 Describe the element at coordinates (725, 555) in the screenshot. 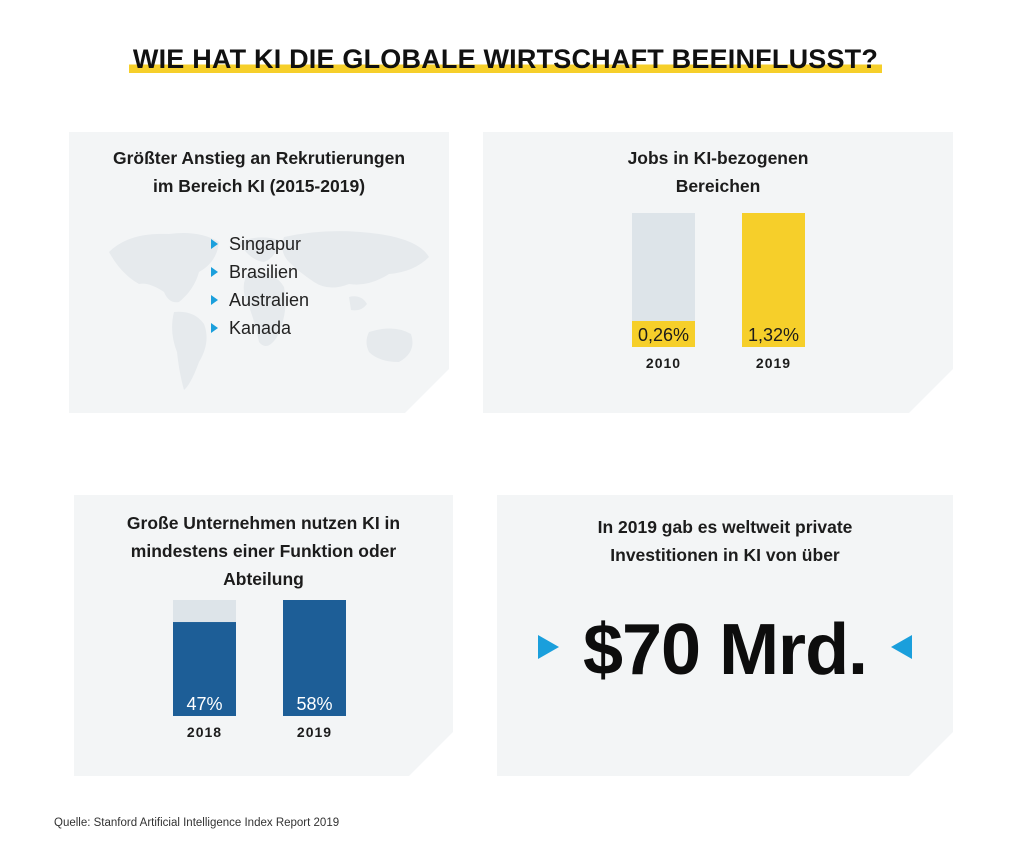

I see `investment-title-line2: Investitionen in KI von über` at that location.